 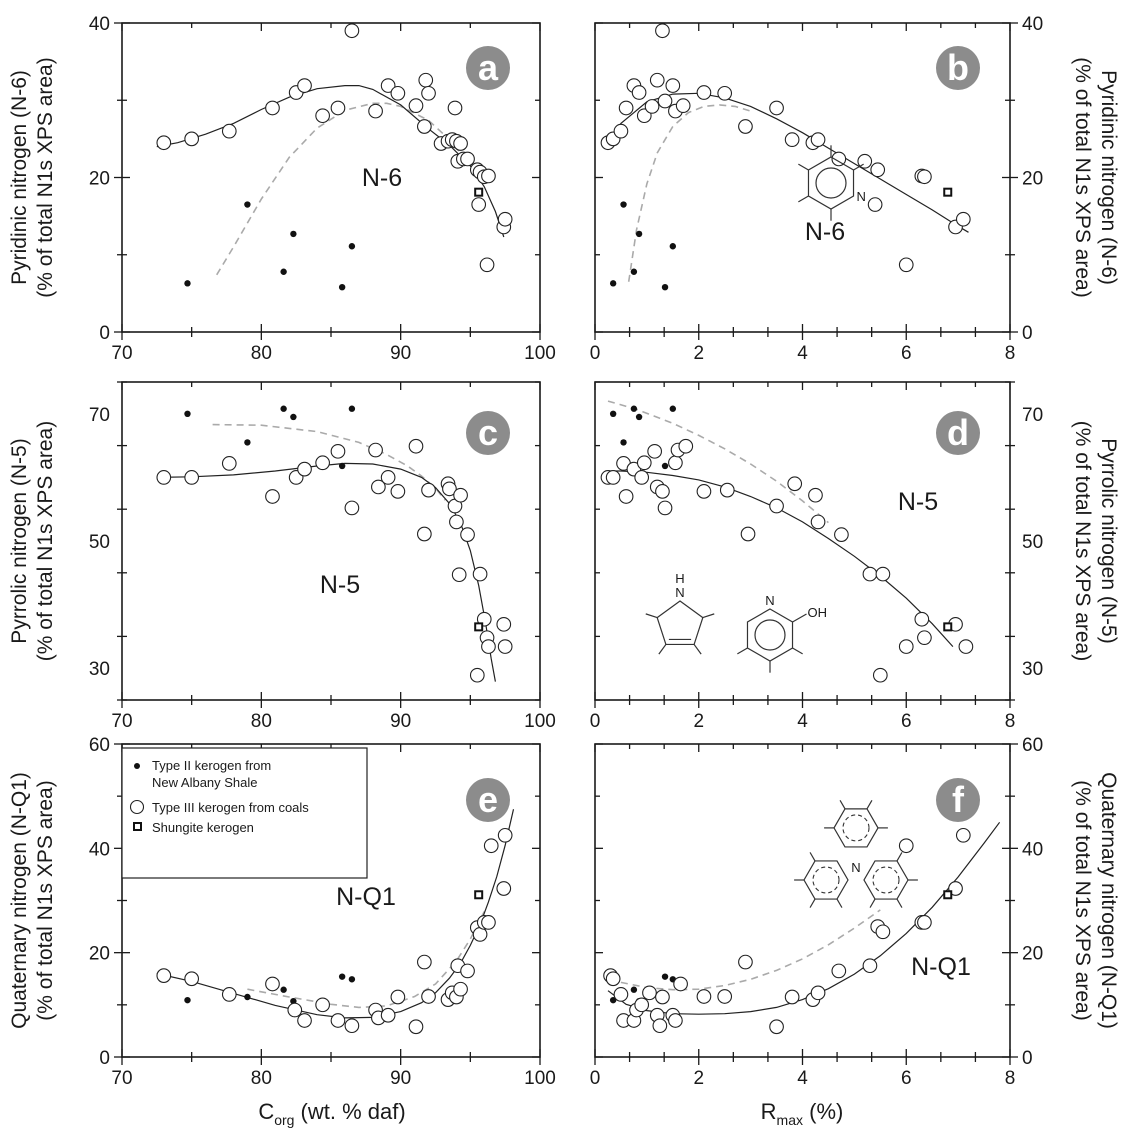 I want to click on legend-item: Type III kerogen from coals, so click(x=230, y=807).